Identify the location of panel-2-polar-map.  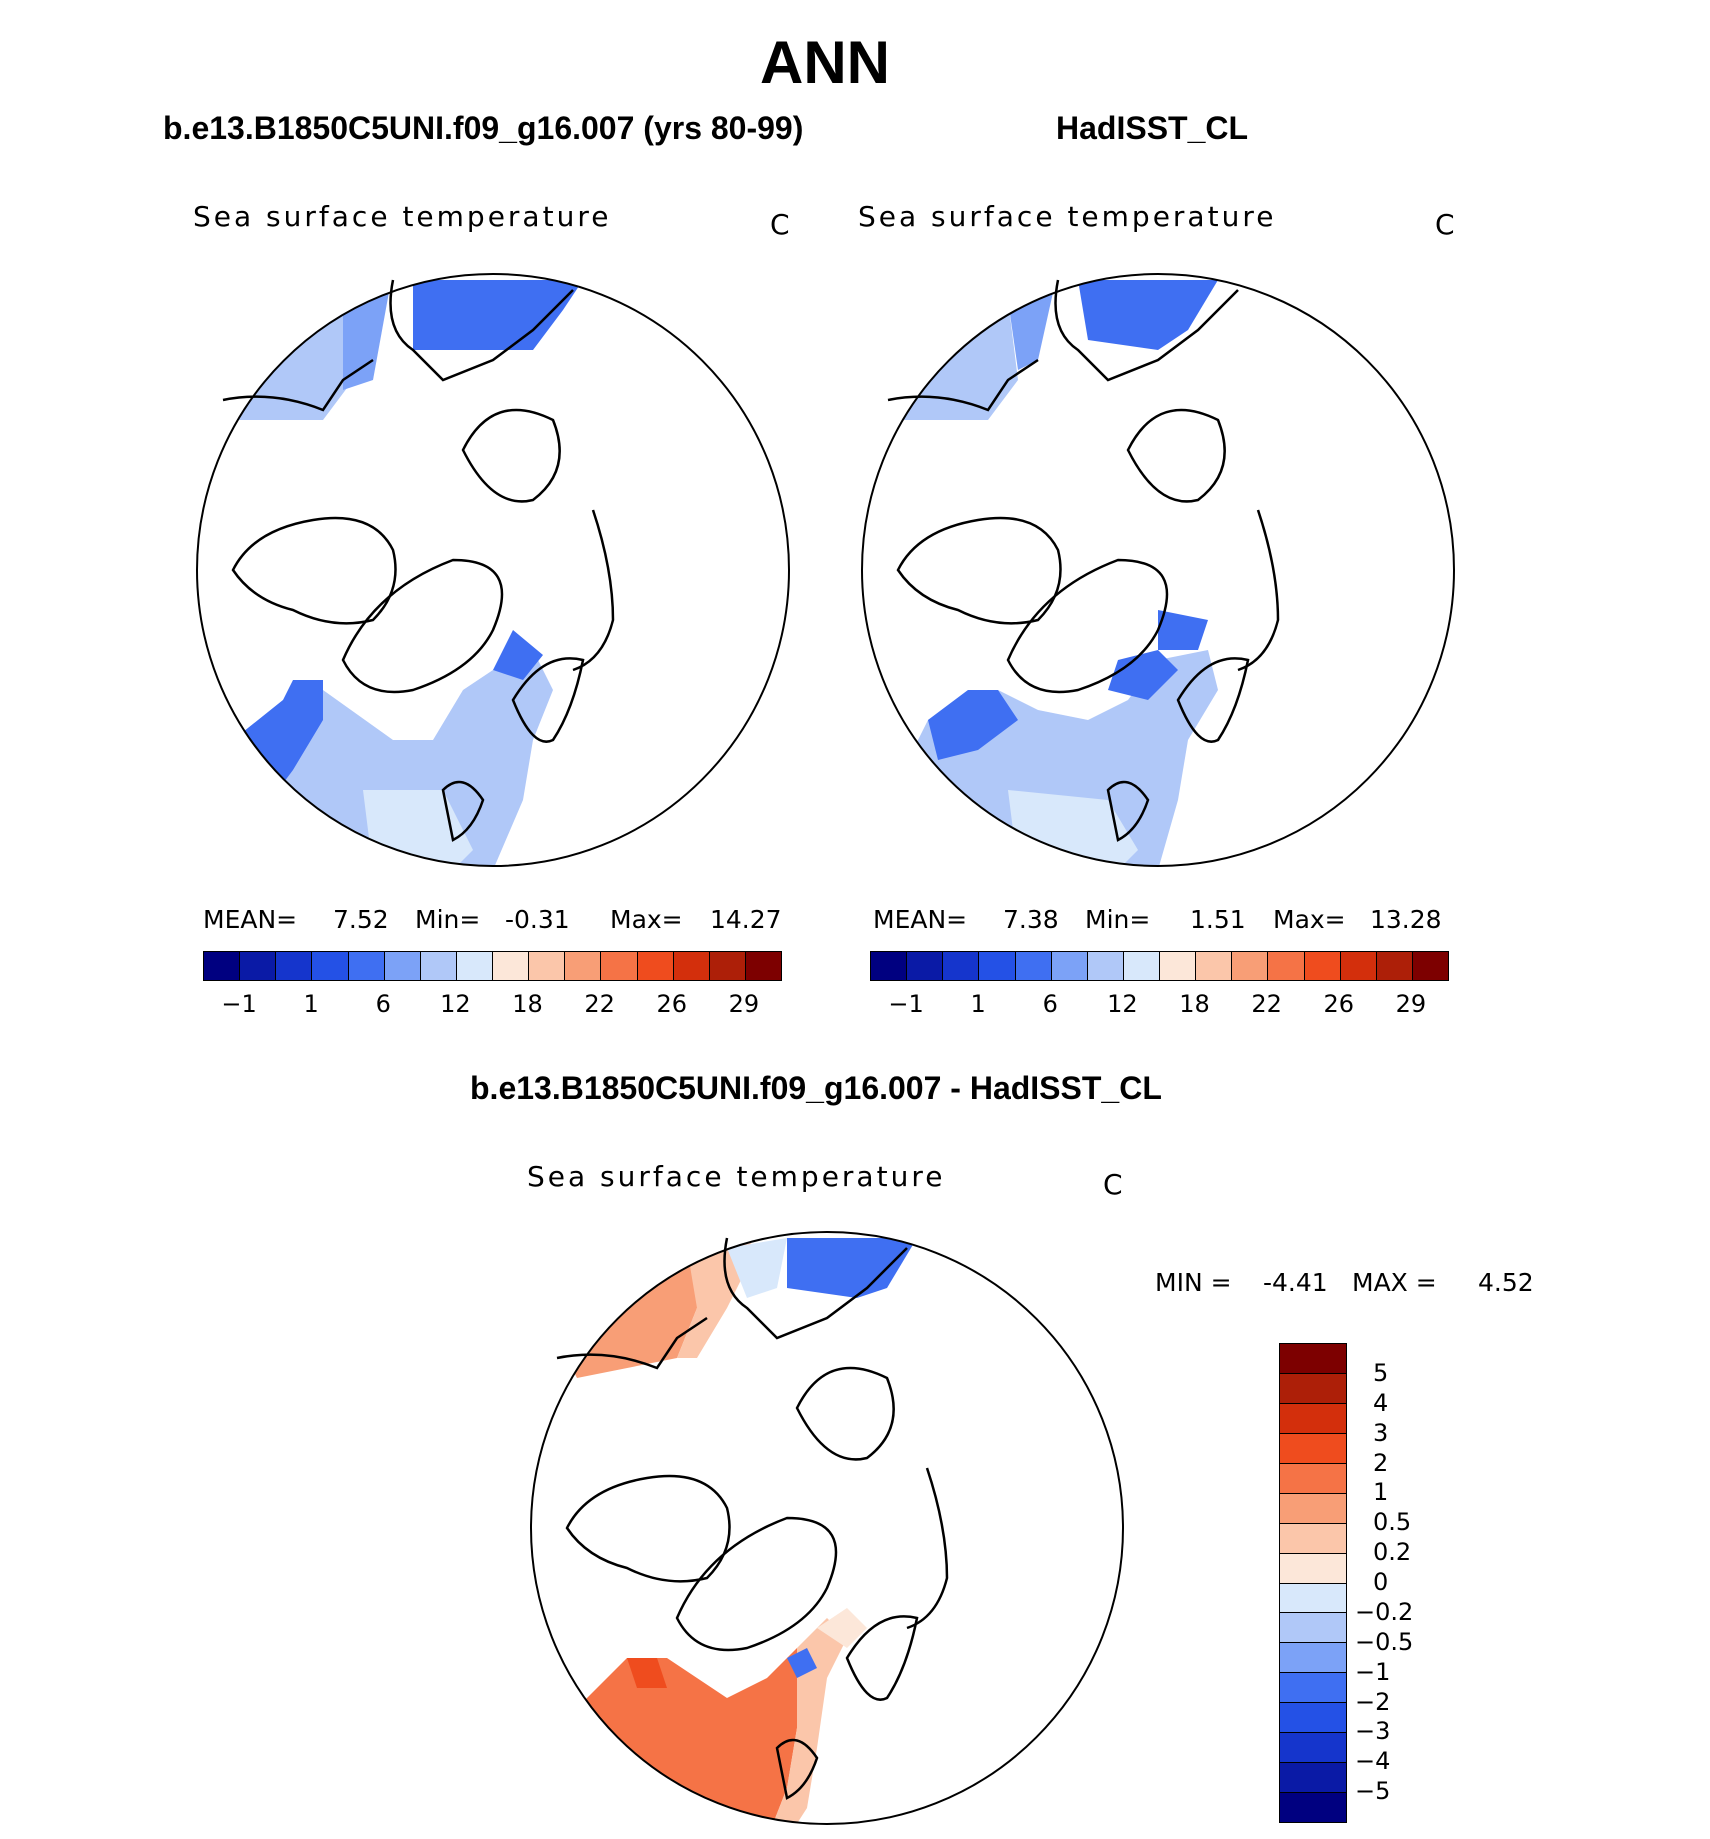
(1158, 570).